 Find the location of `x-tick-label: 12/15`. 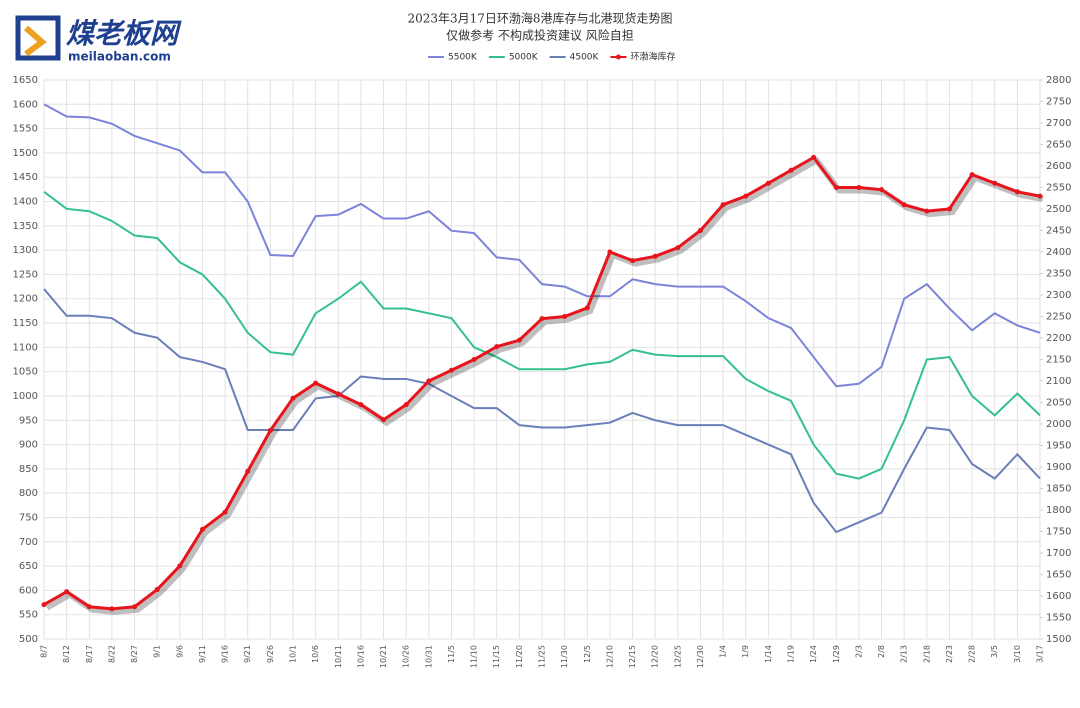

x-tick-label: 12/15 is located at coordinates (632, 656).